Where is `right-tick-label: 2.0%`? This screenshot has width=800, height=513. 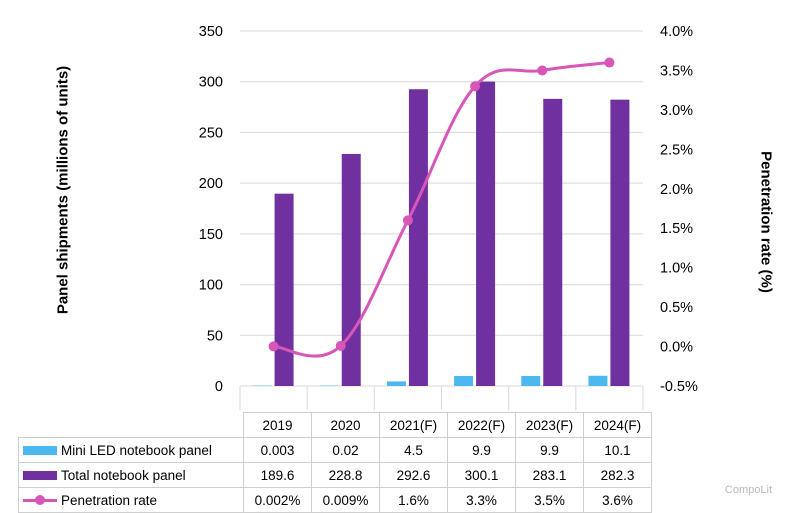
right-tick-label: 2.0% is located at coordinates (676, 190).